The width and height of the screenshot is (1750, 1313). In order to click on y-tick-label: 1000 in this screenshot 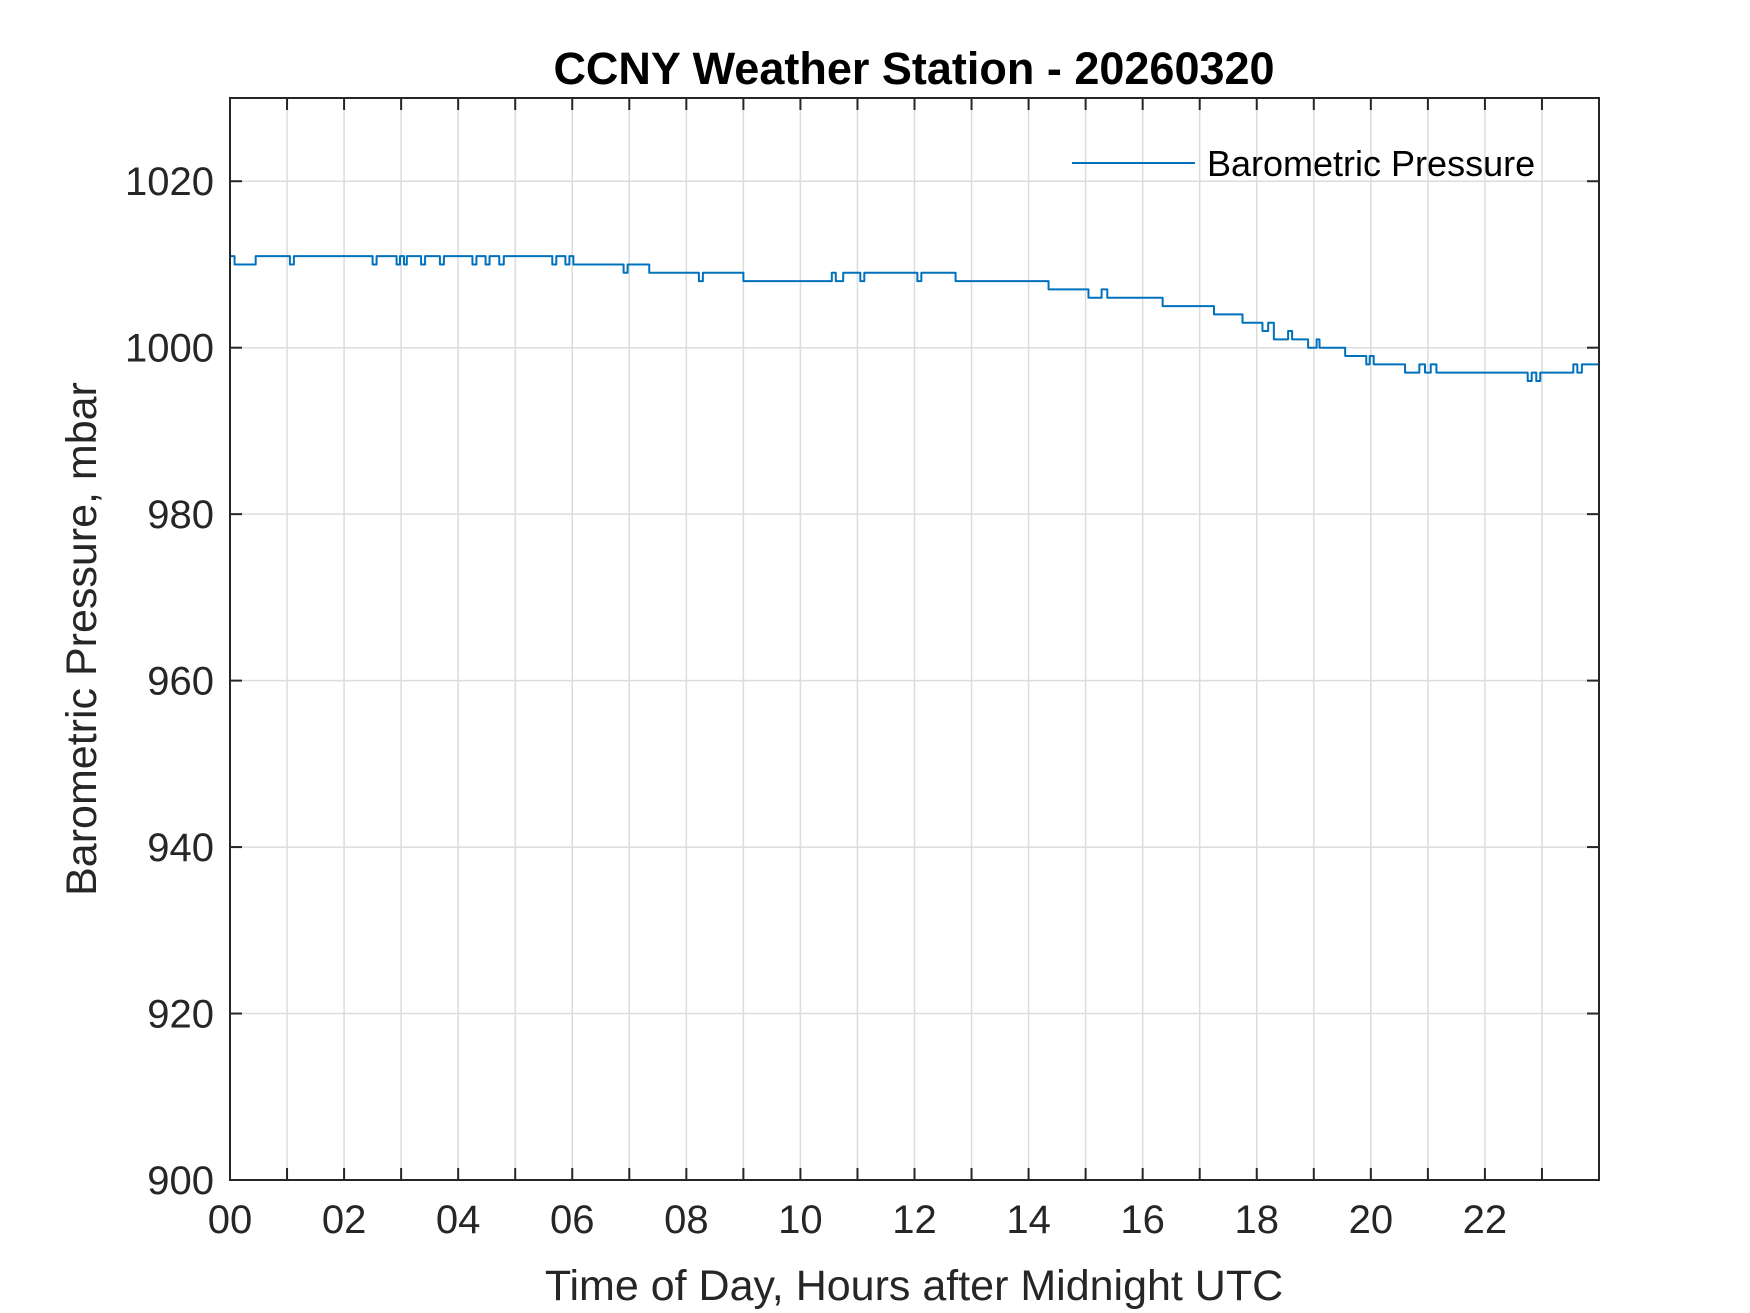, I will do `click(169, 349)`.